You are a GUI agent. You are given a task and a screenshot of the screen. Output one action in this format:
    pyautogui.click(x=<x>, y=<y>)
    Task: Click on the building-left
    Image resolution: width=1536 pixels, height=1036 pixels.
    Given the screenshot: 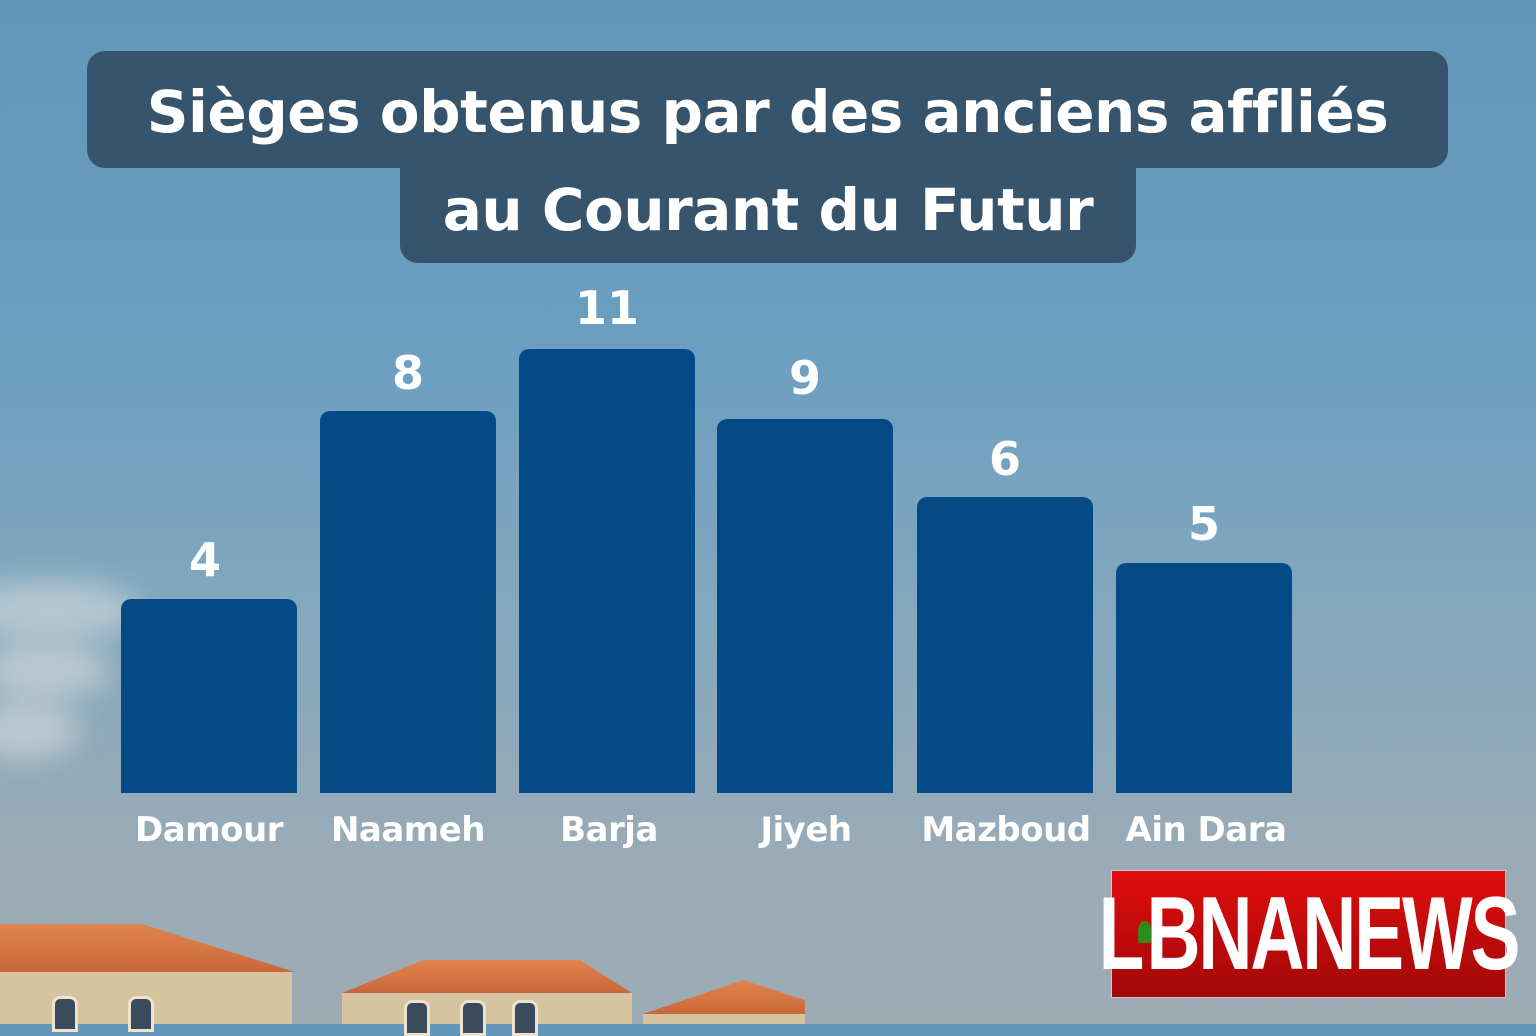 What is the action you would take?
    pyautogui.click(x=147, y=978)
    